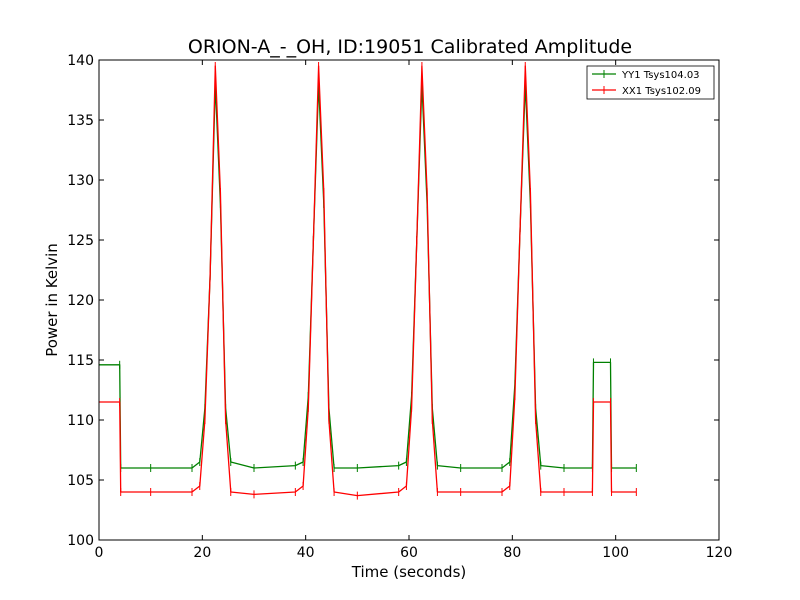 The width and height of the screenshot is (800, 600). I want to click on legend-box, so click(650, 82).